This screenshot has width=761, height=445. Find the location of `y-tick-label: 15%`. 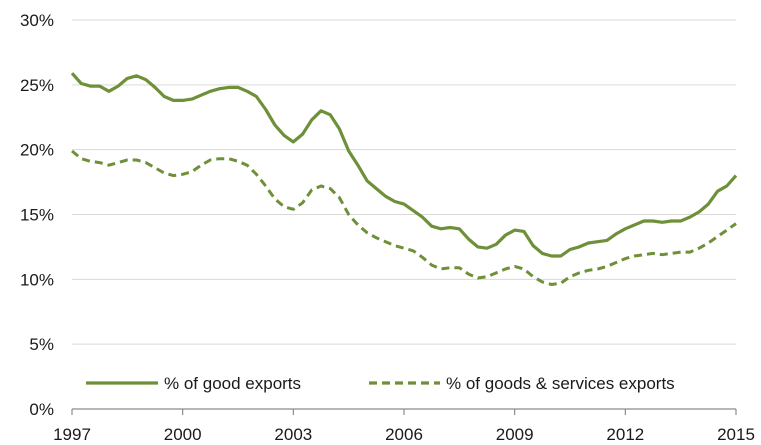

y-tick-label: 15% is located at coordinates (37, 215).